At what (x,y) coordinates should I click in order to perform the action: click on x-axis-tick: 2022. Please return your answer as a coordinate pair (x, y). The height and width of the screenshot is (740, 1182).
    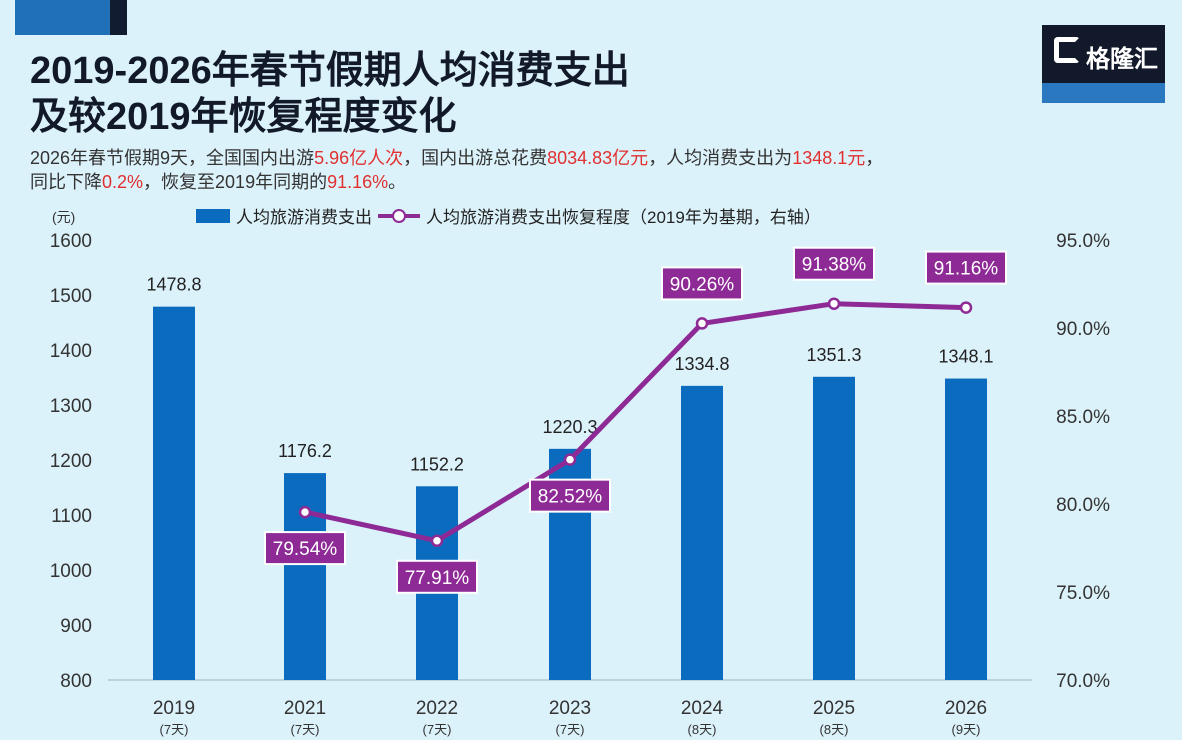
    Looking at the image, I should click on (437, 708).